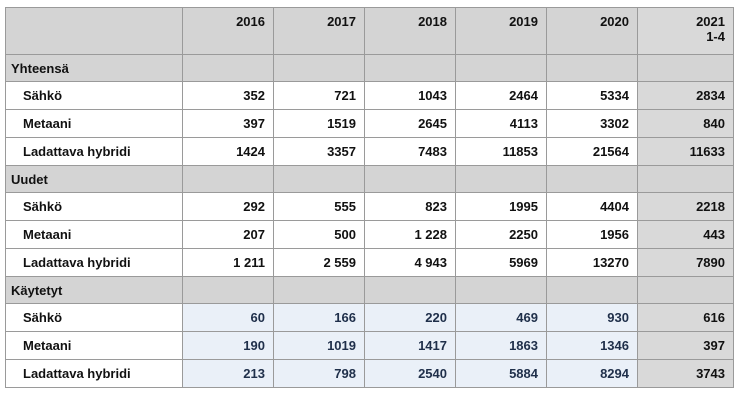  Describe the element at coordinates (715, 36) in the screenshot. I see `header-last-period: 1-4` at that location.